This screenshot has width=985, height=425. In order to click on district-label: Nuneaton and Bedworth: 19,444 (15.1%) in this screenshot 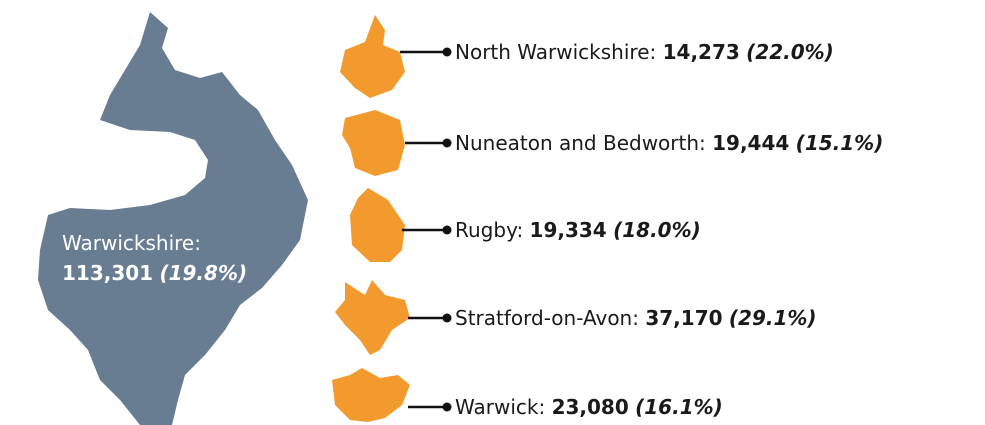, I will do `click(669, 143)`.